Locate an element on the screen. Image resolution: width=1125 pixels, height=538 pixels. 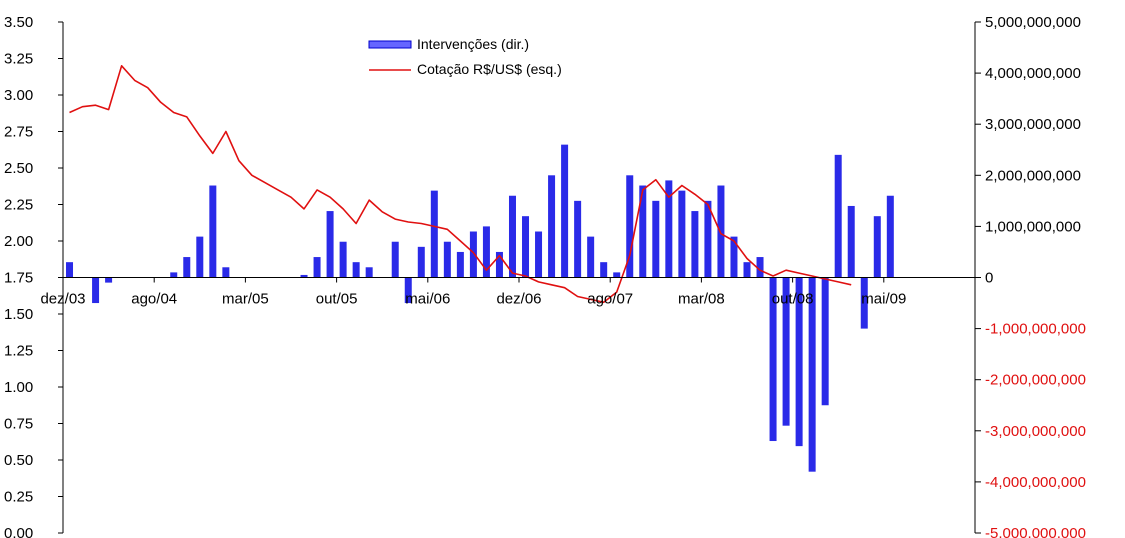
left-tick-label: 0.50 is located at coordinates (18, 460).